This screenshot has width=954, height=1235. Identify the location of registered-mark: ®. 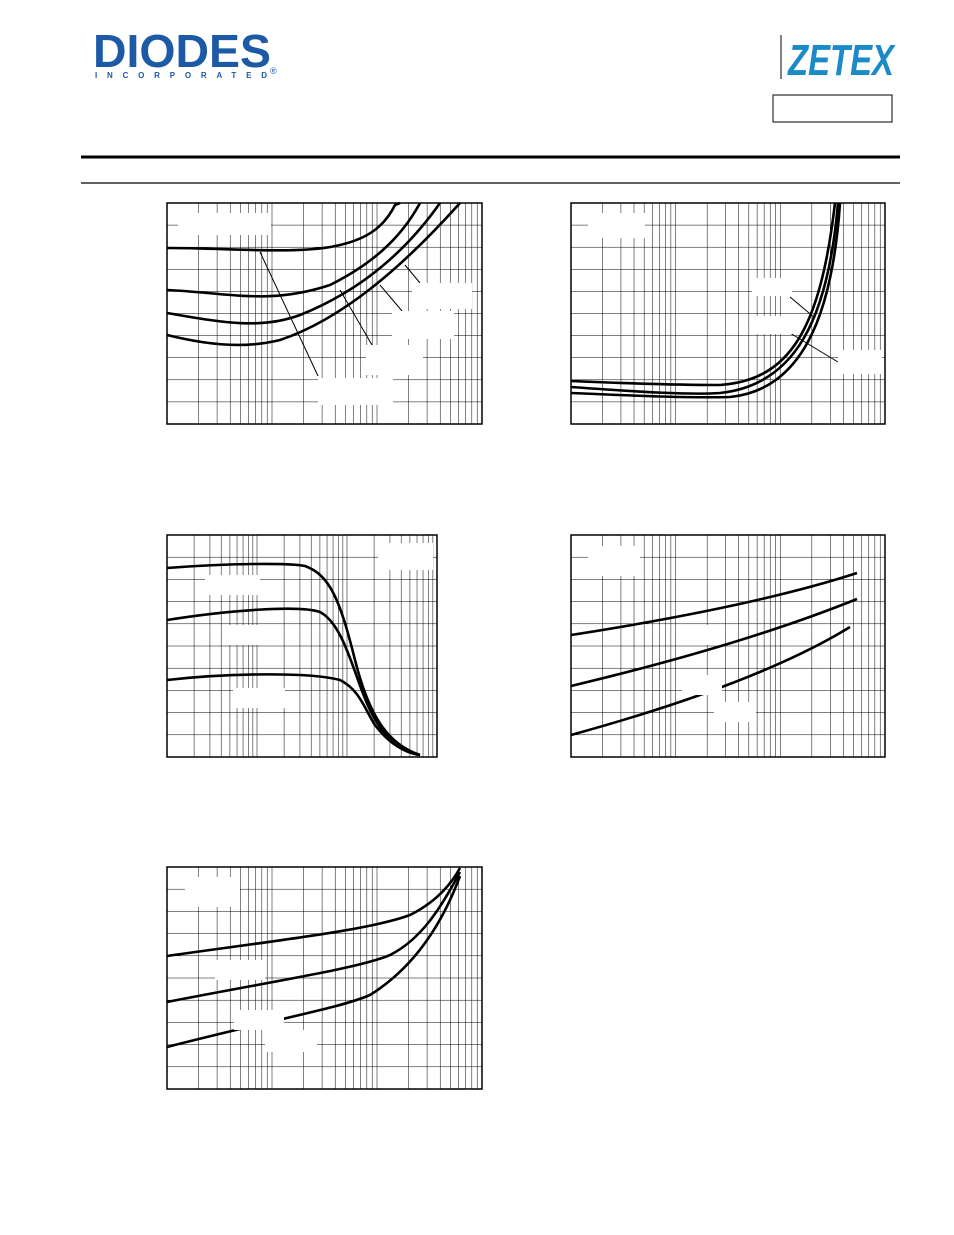
(273, 71).